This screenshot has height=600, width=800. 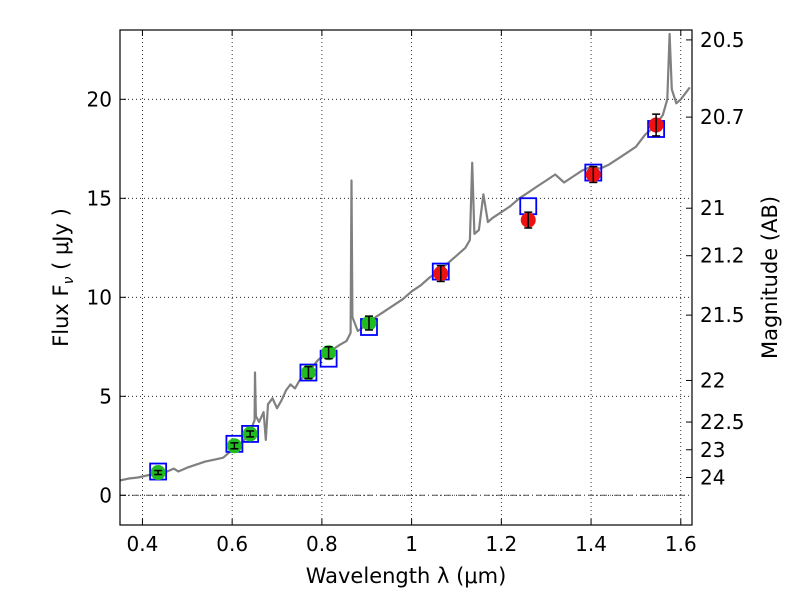 I want to click on magnitude-tick-label: 22, so click(x=712, y=380).